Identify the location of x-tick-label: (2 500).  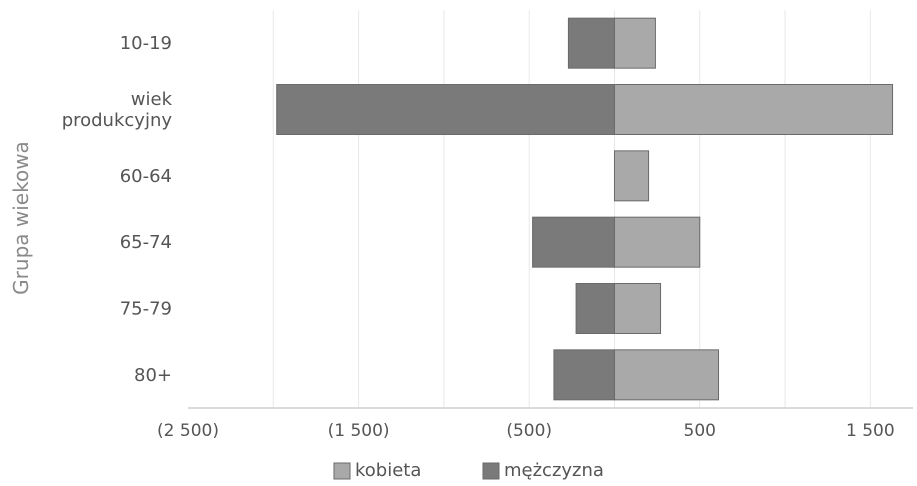
(188, 431).